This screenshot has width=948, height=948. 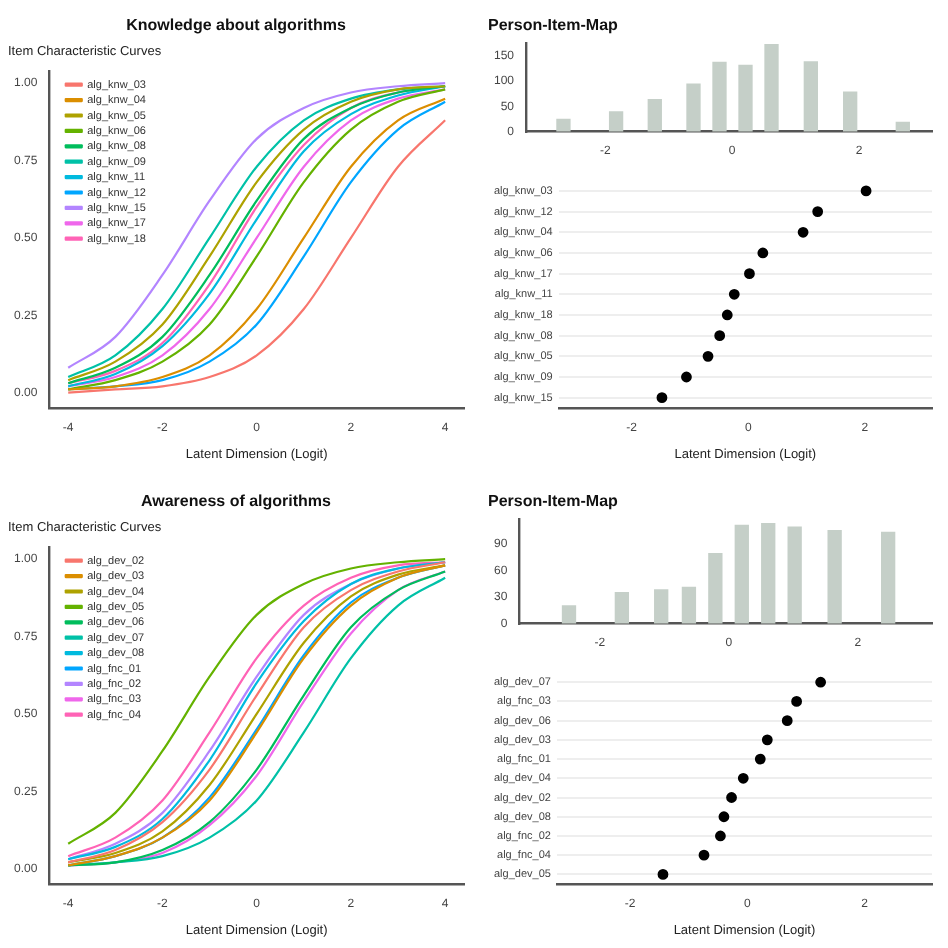 I want to click on chart-title: Knowledge about algorithms, so click(x=236, y=25).